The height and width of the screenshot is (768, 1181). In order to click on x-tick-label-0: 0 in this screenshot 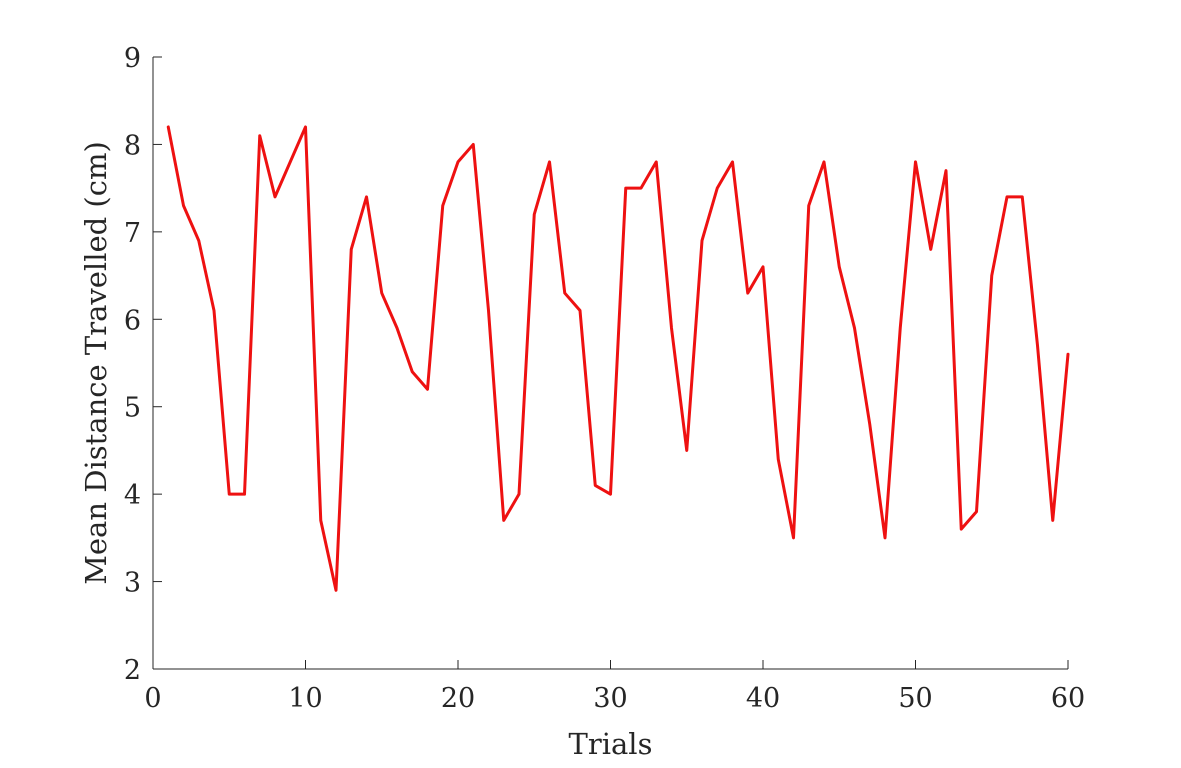, I will do `click(152, 698)`.